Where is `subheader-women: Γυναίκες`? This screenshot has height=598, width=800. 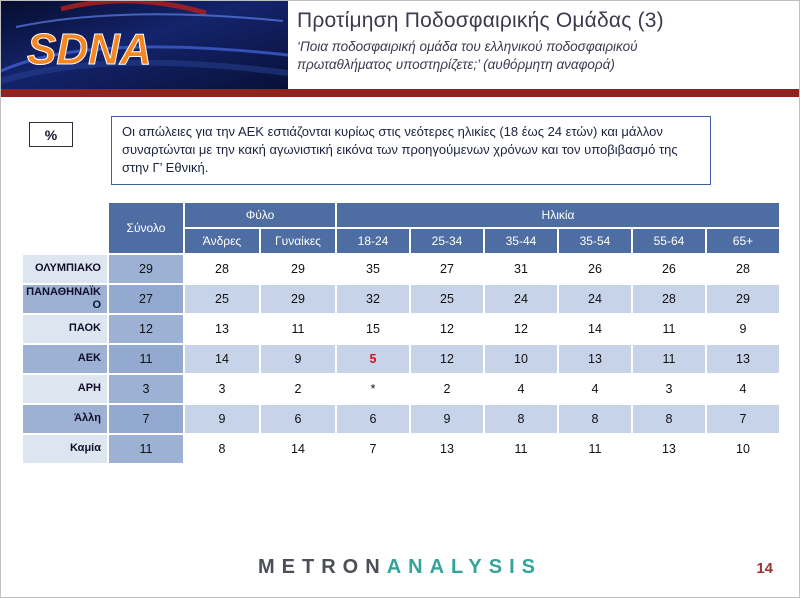 subheader-women: Γυναίκες is located at coordinates (298, 241).